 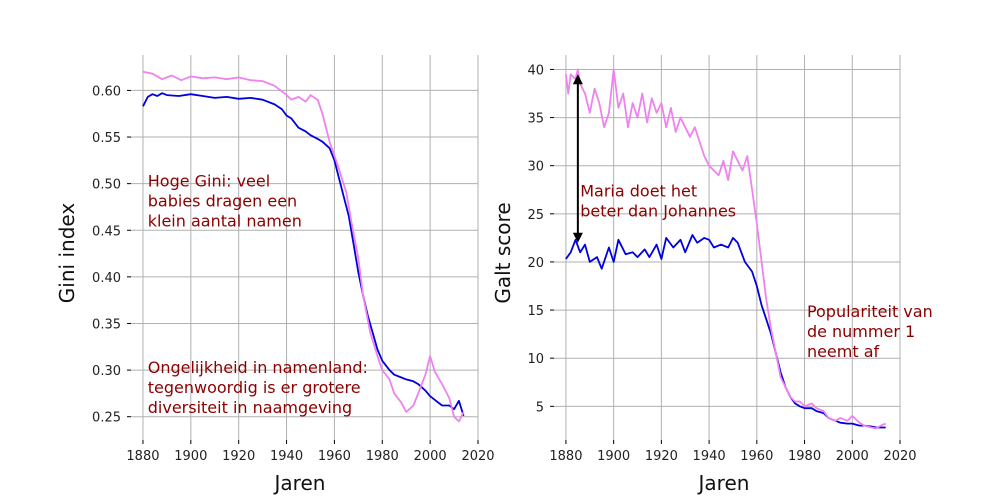 What do you see at coordinates (870, 331) in the screenshot?
I see `annotation-text: Populariteit van de nummer 1 neemt af` at bounding box center [870, 331].